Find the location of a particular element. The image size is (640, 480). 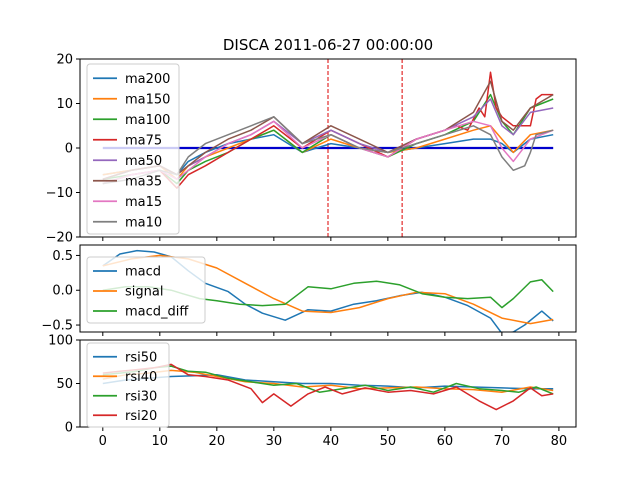

series-line-ma35 is located at coordinates (328, 130).